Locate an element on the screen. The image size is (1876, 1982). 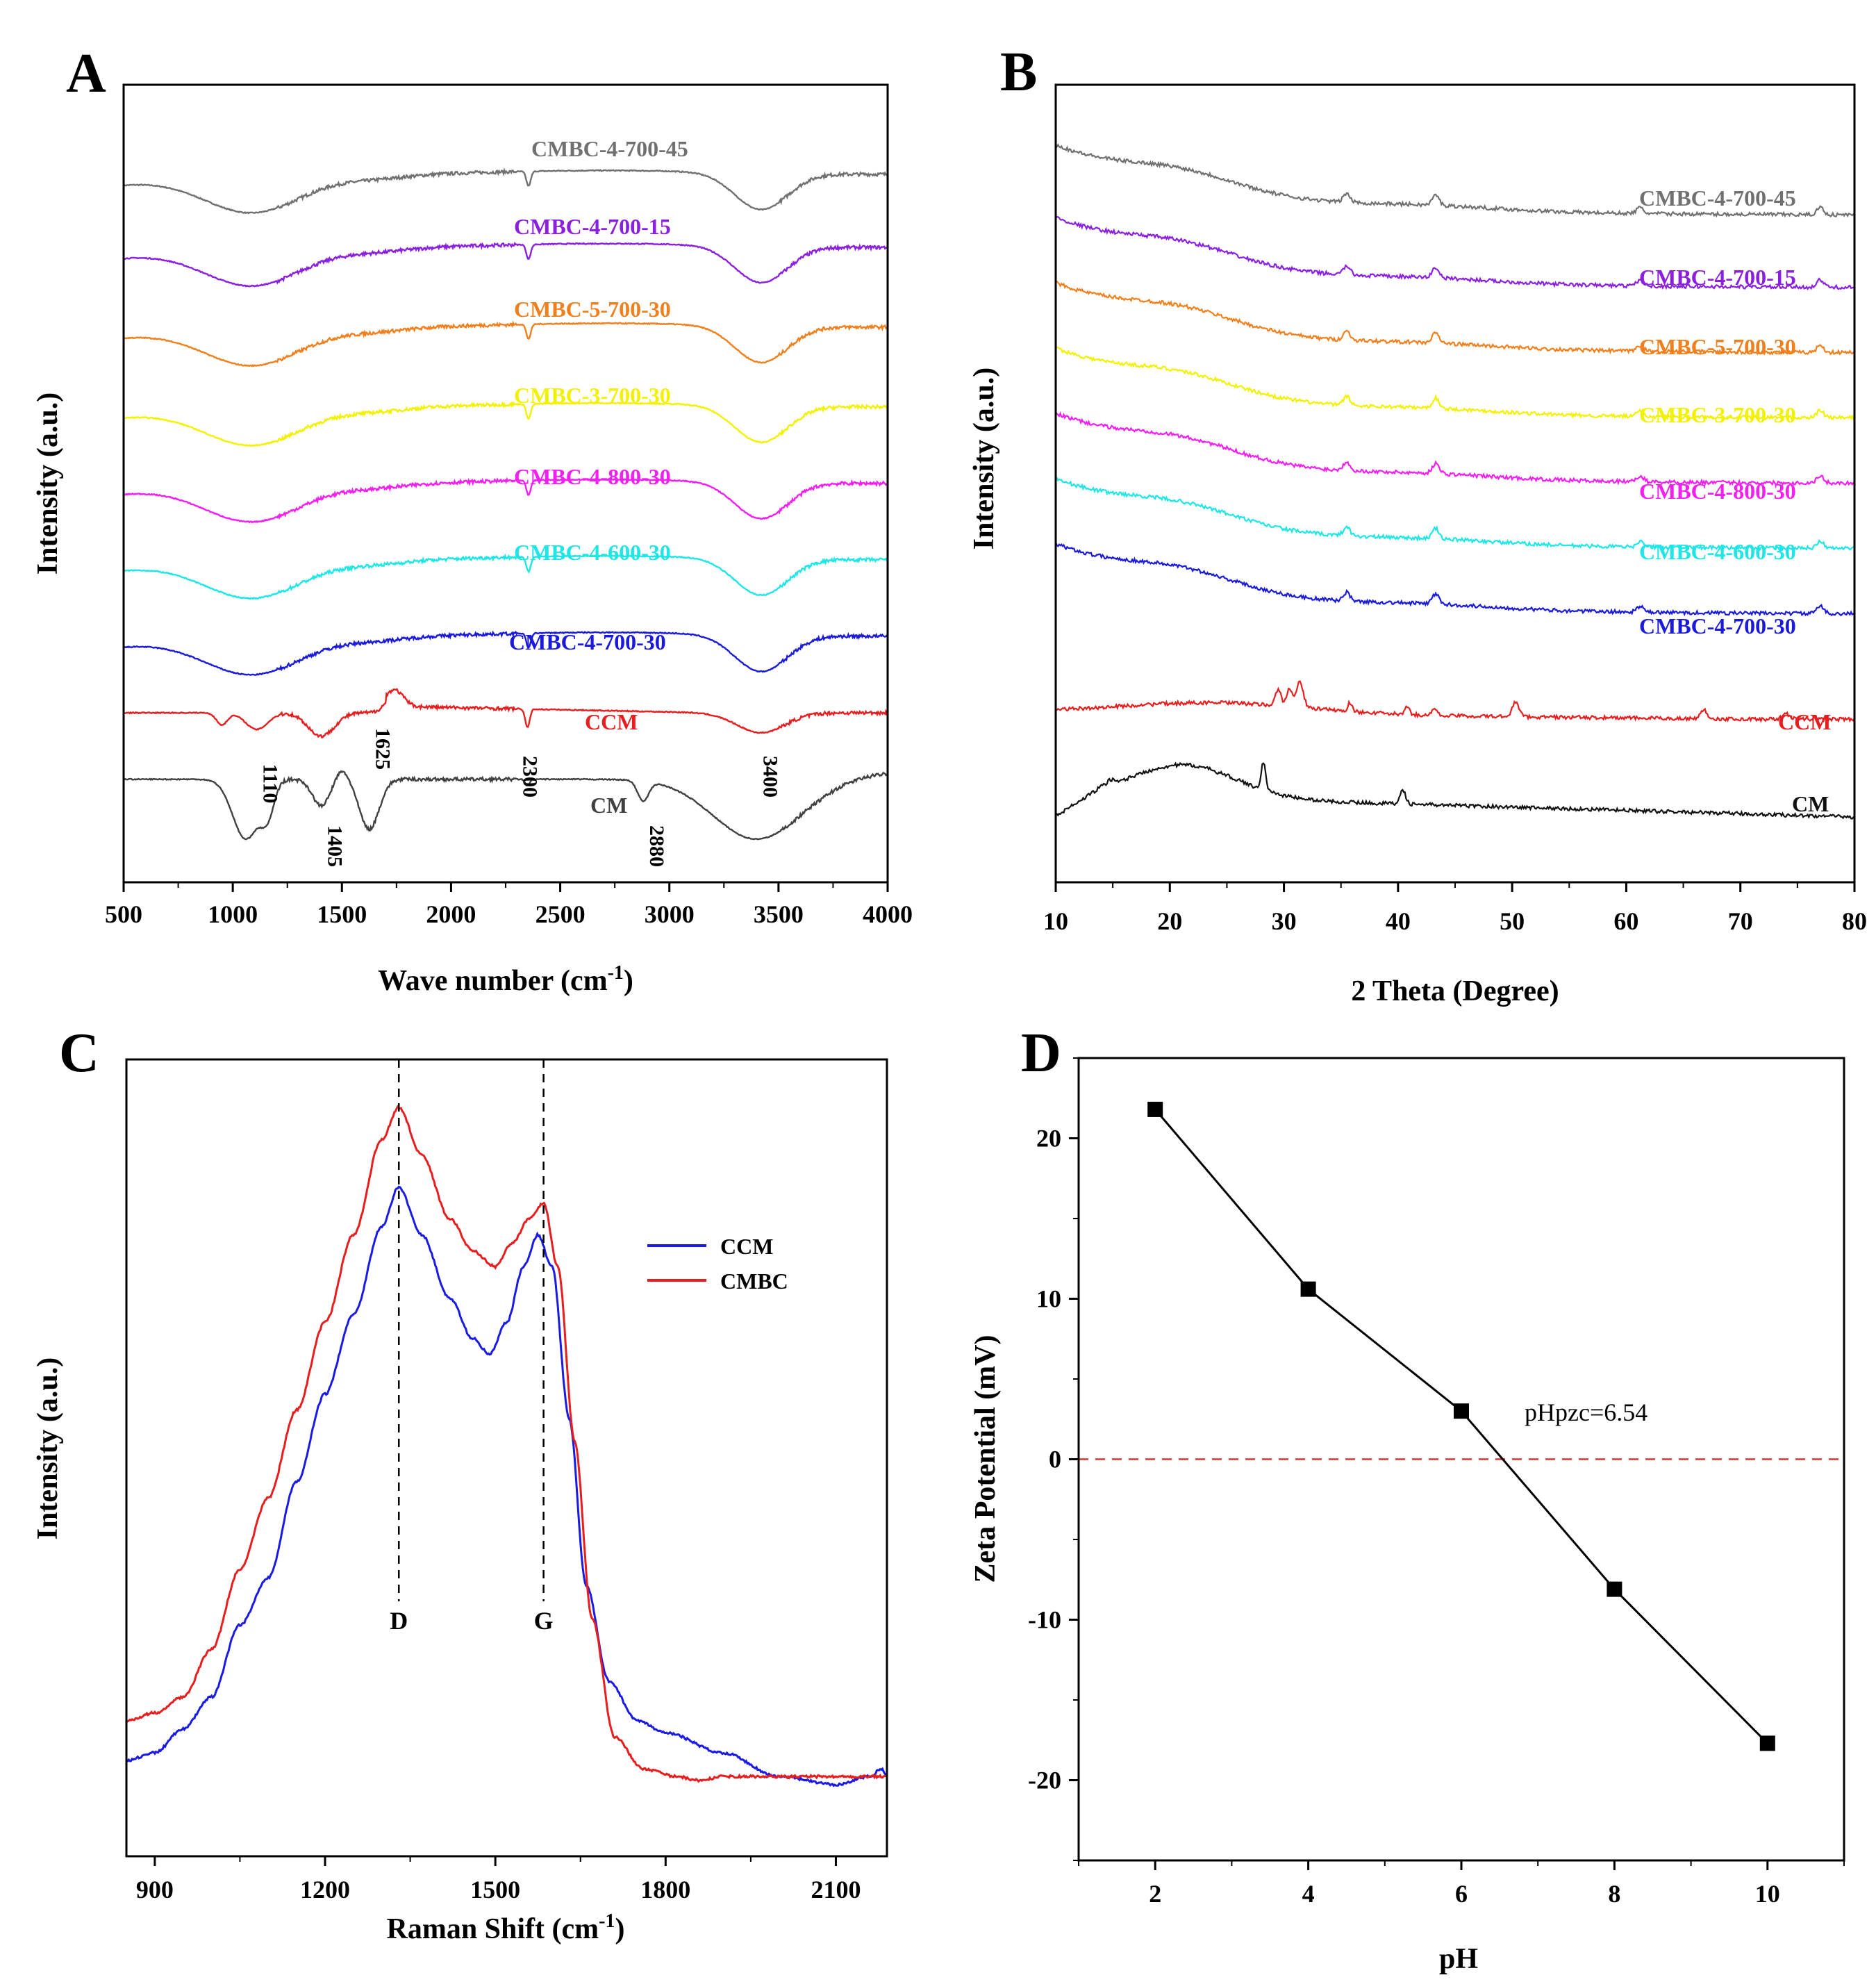
x-tick-label: 2000 is located at coordinates (451, 914).